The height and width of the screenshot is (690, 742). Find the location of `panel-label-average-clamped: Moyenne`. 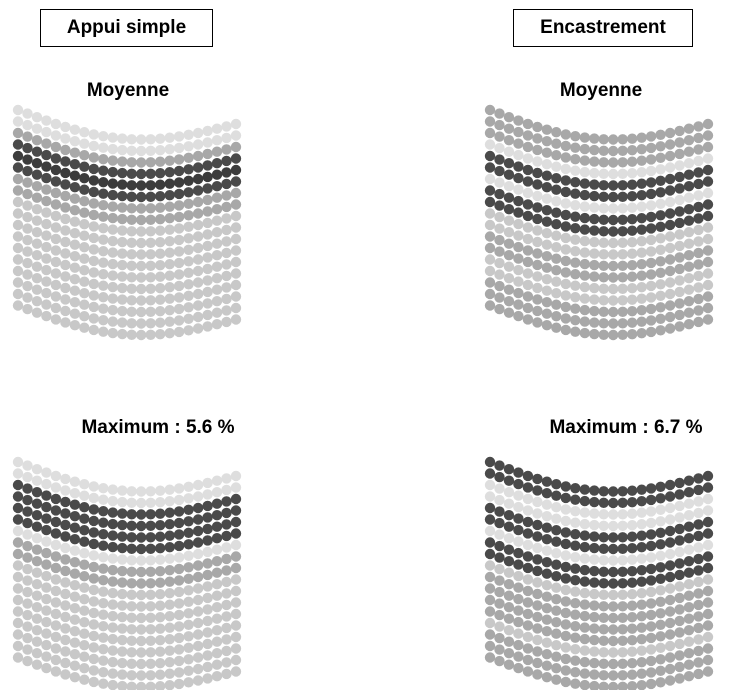

panel-label-average-clamped: Moyenne is located at coordinates (601, 90).